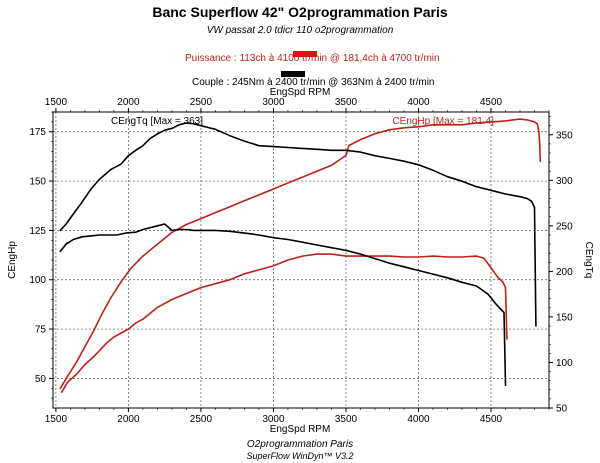 The width and height of the screenshot is (600, 463). I want to click on y-right-tick-label: 300, so click(564, 181).